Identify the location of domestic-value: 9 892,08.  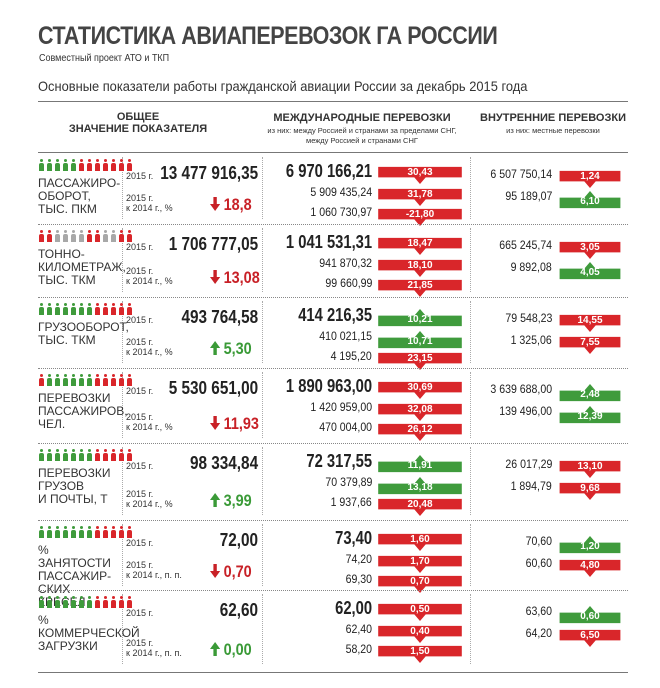
(531, 267).